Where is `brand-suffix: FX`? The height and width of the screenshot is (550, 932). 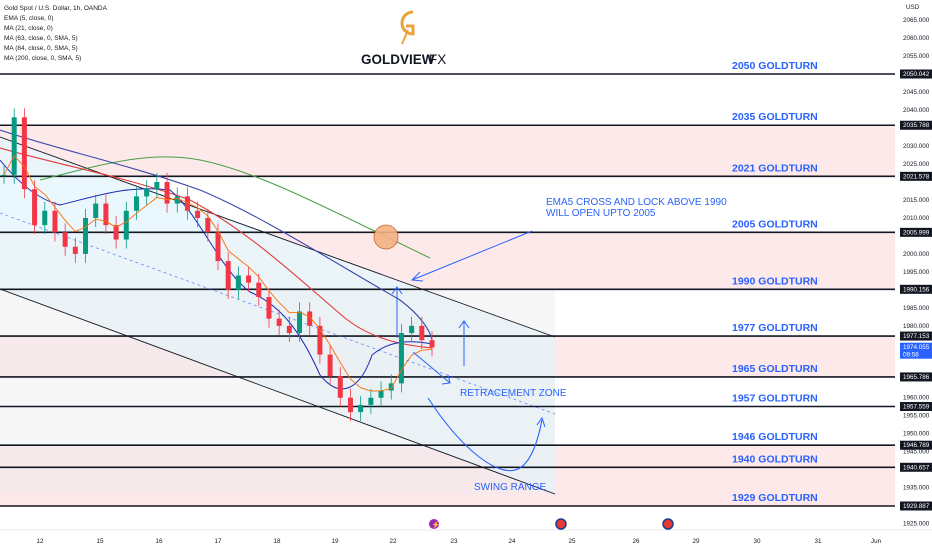
brand-suffix: FX is located at coordinates (437, 59).